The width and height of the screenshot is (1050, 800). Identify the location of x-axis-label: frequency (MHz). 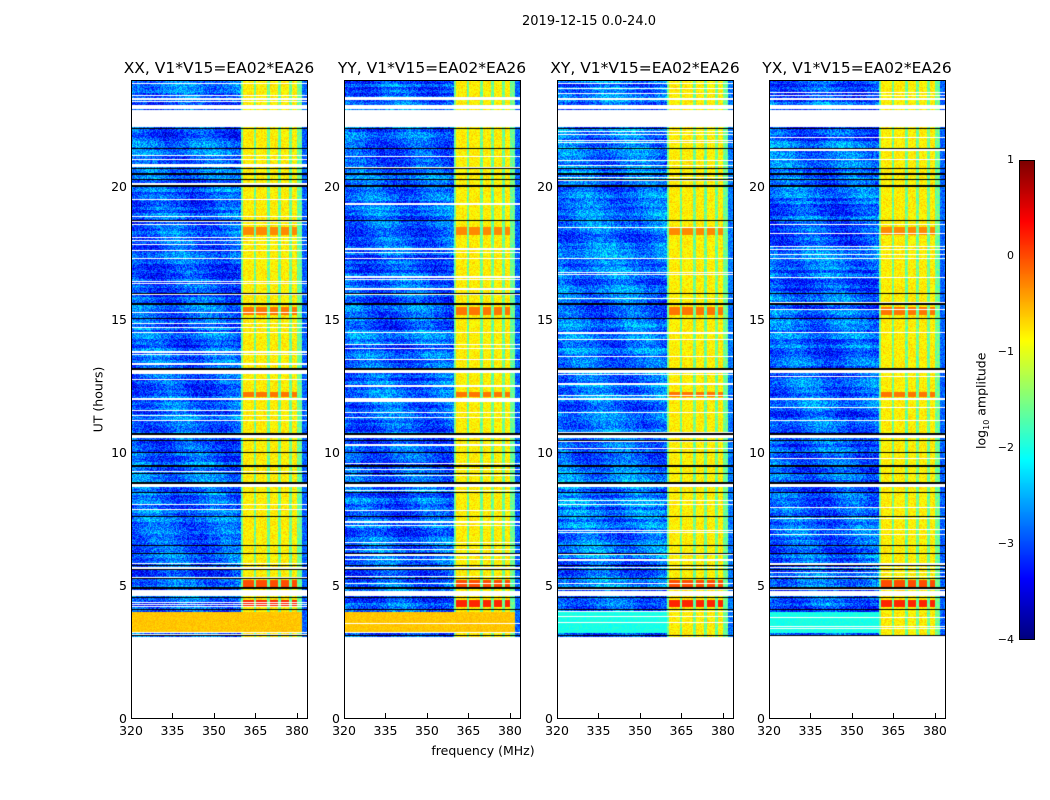
(483, 750).